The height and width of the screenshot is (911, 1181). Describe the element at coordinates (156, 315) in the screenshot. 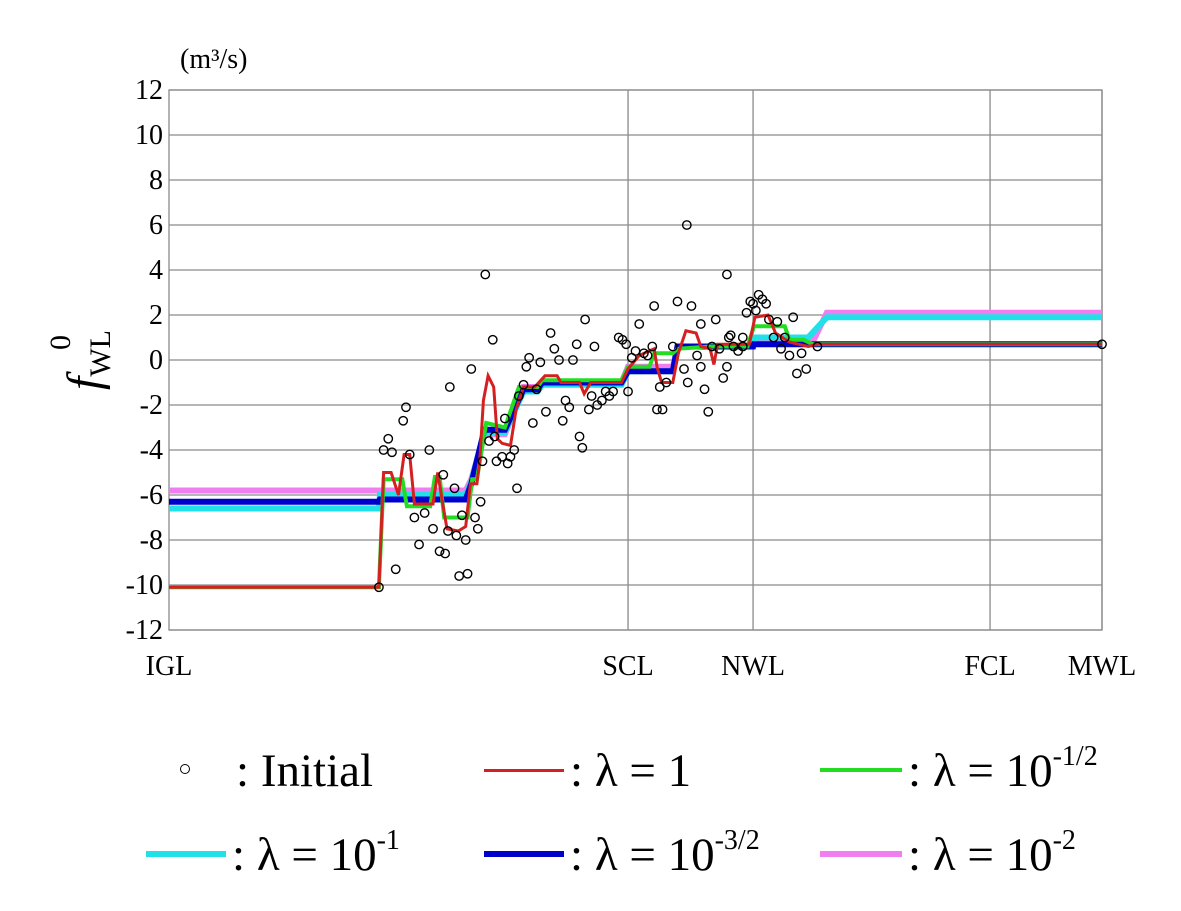

I see `y-tick-label: 2` at that location.